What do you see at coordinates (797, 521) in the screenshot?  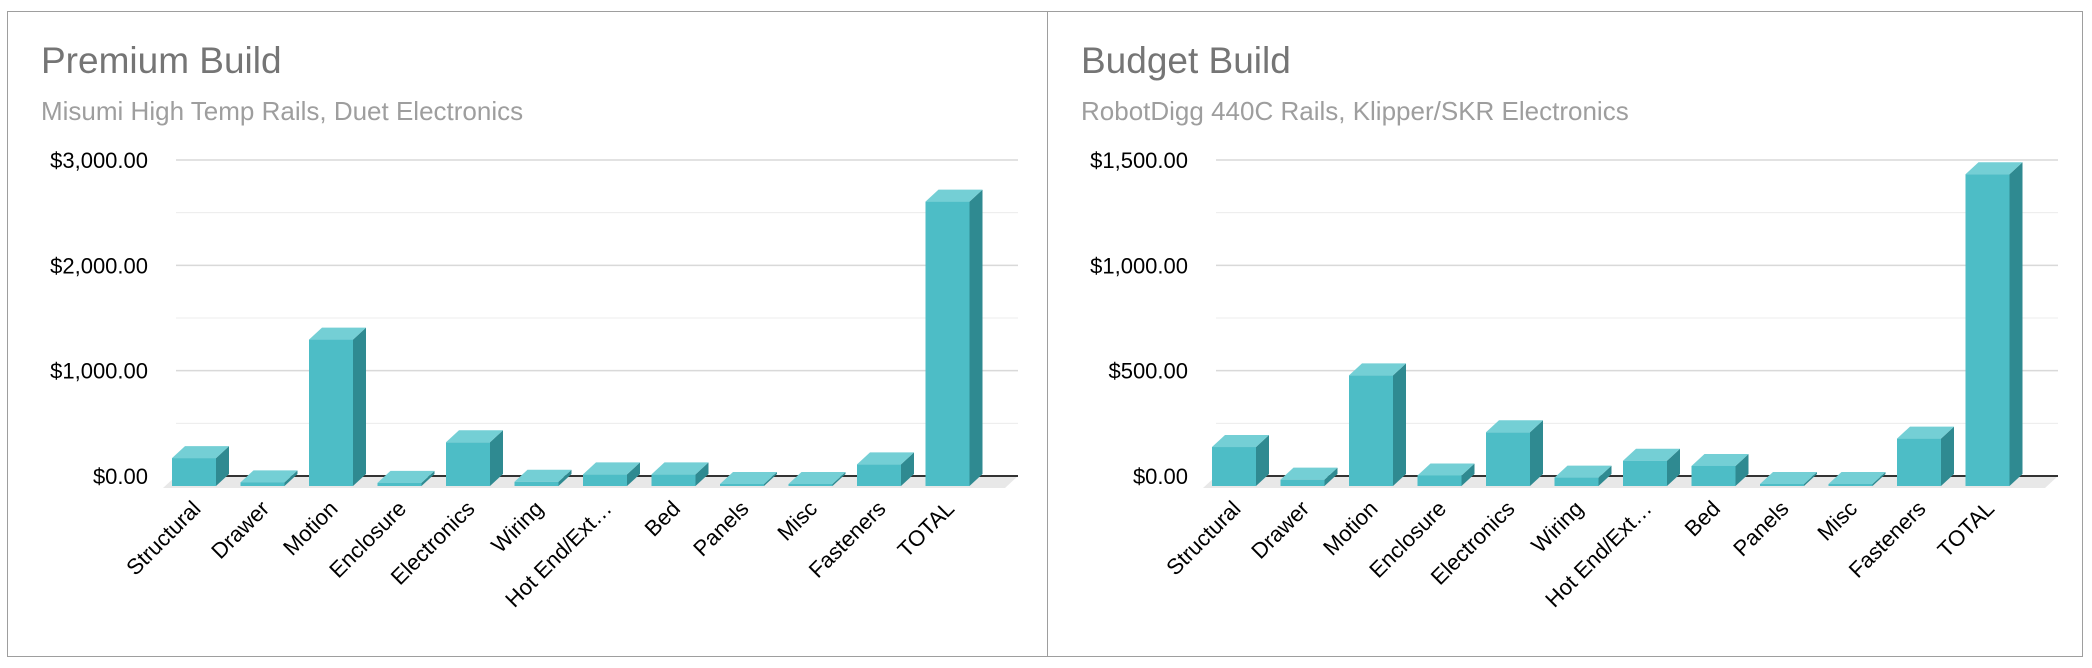 I see `x-tick-label: Misc` at bounding box center [797, 521].